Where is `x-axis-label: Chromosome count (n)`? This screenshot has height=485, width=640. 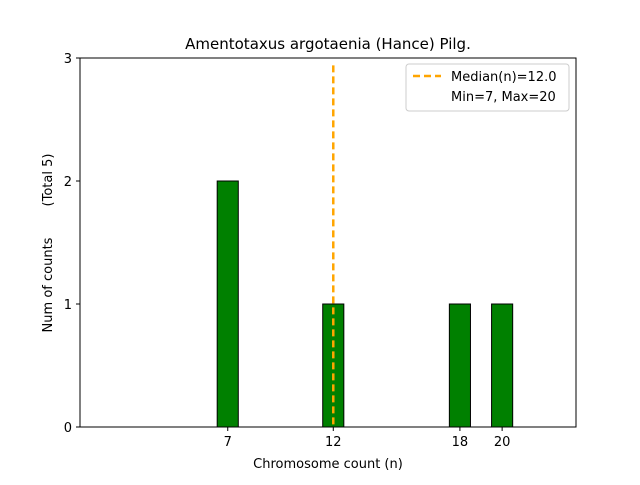
x-axis-label: Chromosome count (n) is located at coordinates (328, 464).